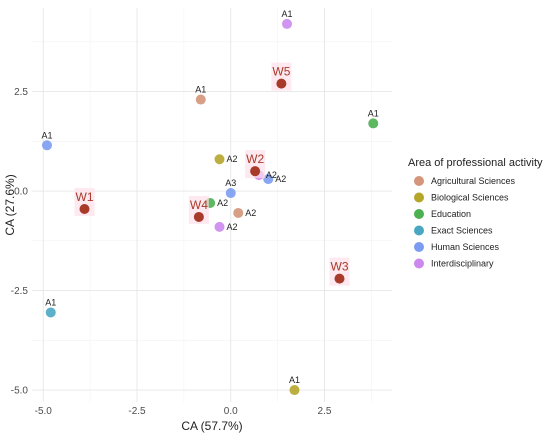 This screenshot has width=550, height=435. I want to click on point-label: A3, so click(230, 183).